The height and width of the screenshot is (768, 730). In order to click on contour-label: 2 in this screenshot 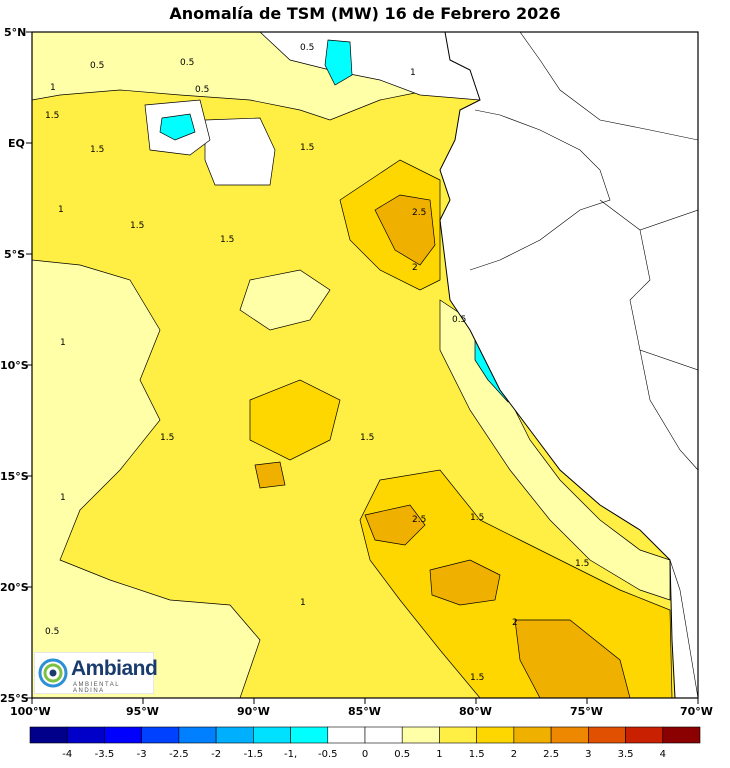, I will do `click(415, 268)`.